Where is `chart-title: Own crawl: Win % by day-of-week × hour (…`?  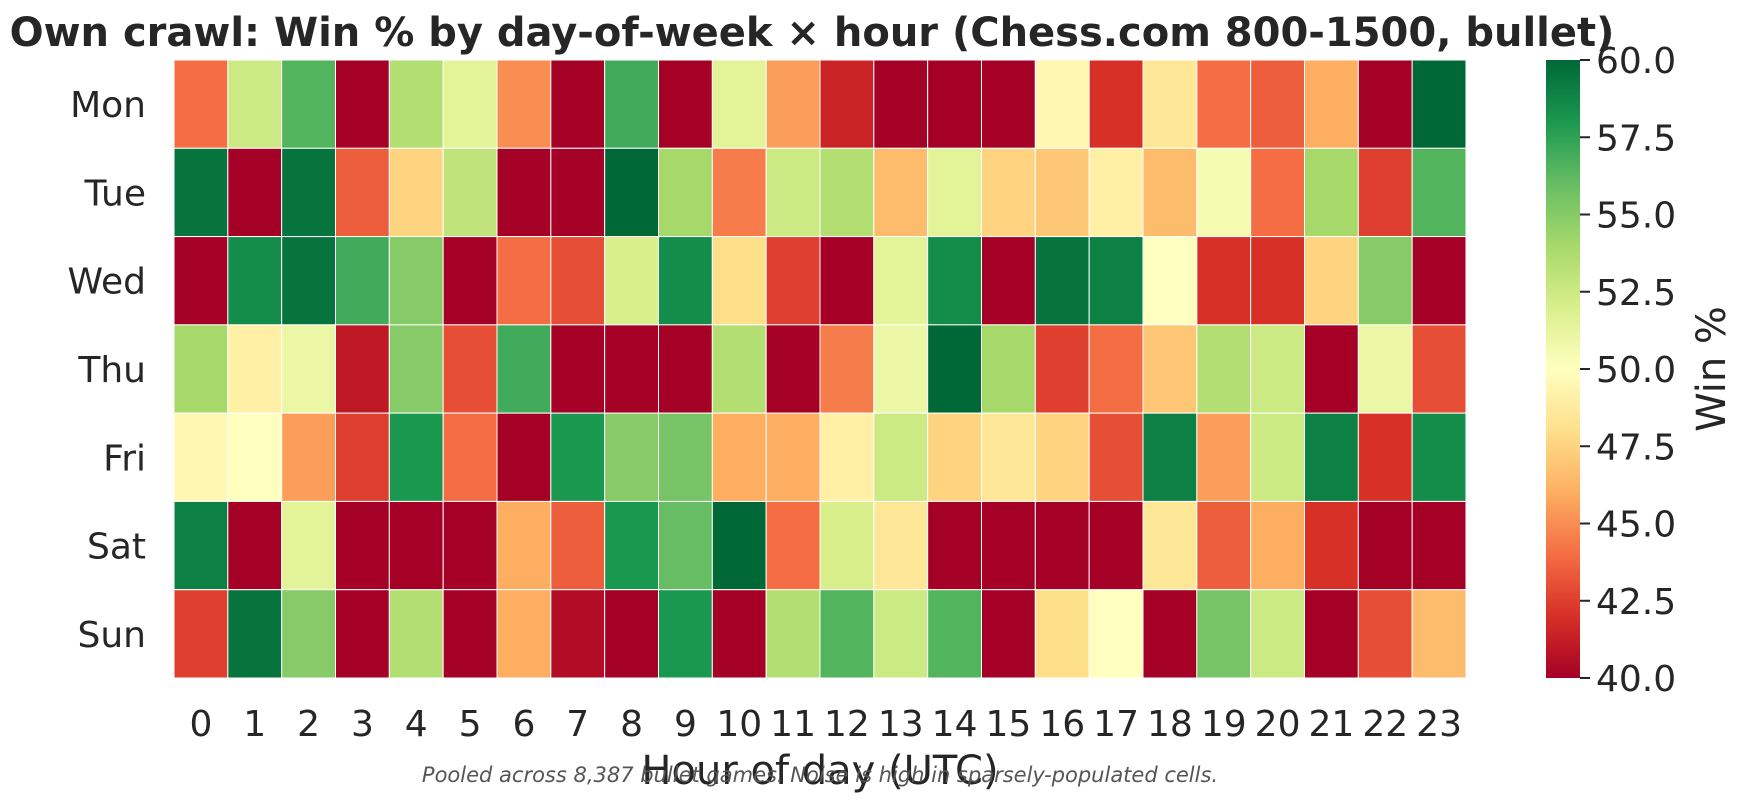
chart-title: Own crawl: Win % by day-of-week × hour (… is located at coordinates (812, 33).